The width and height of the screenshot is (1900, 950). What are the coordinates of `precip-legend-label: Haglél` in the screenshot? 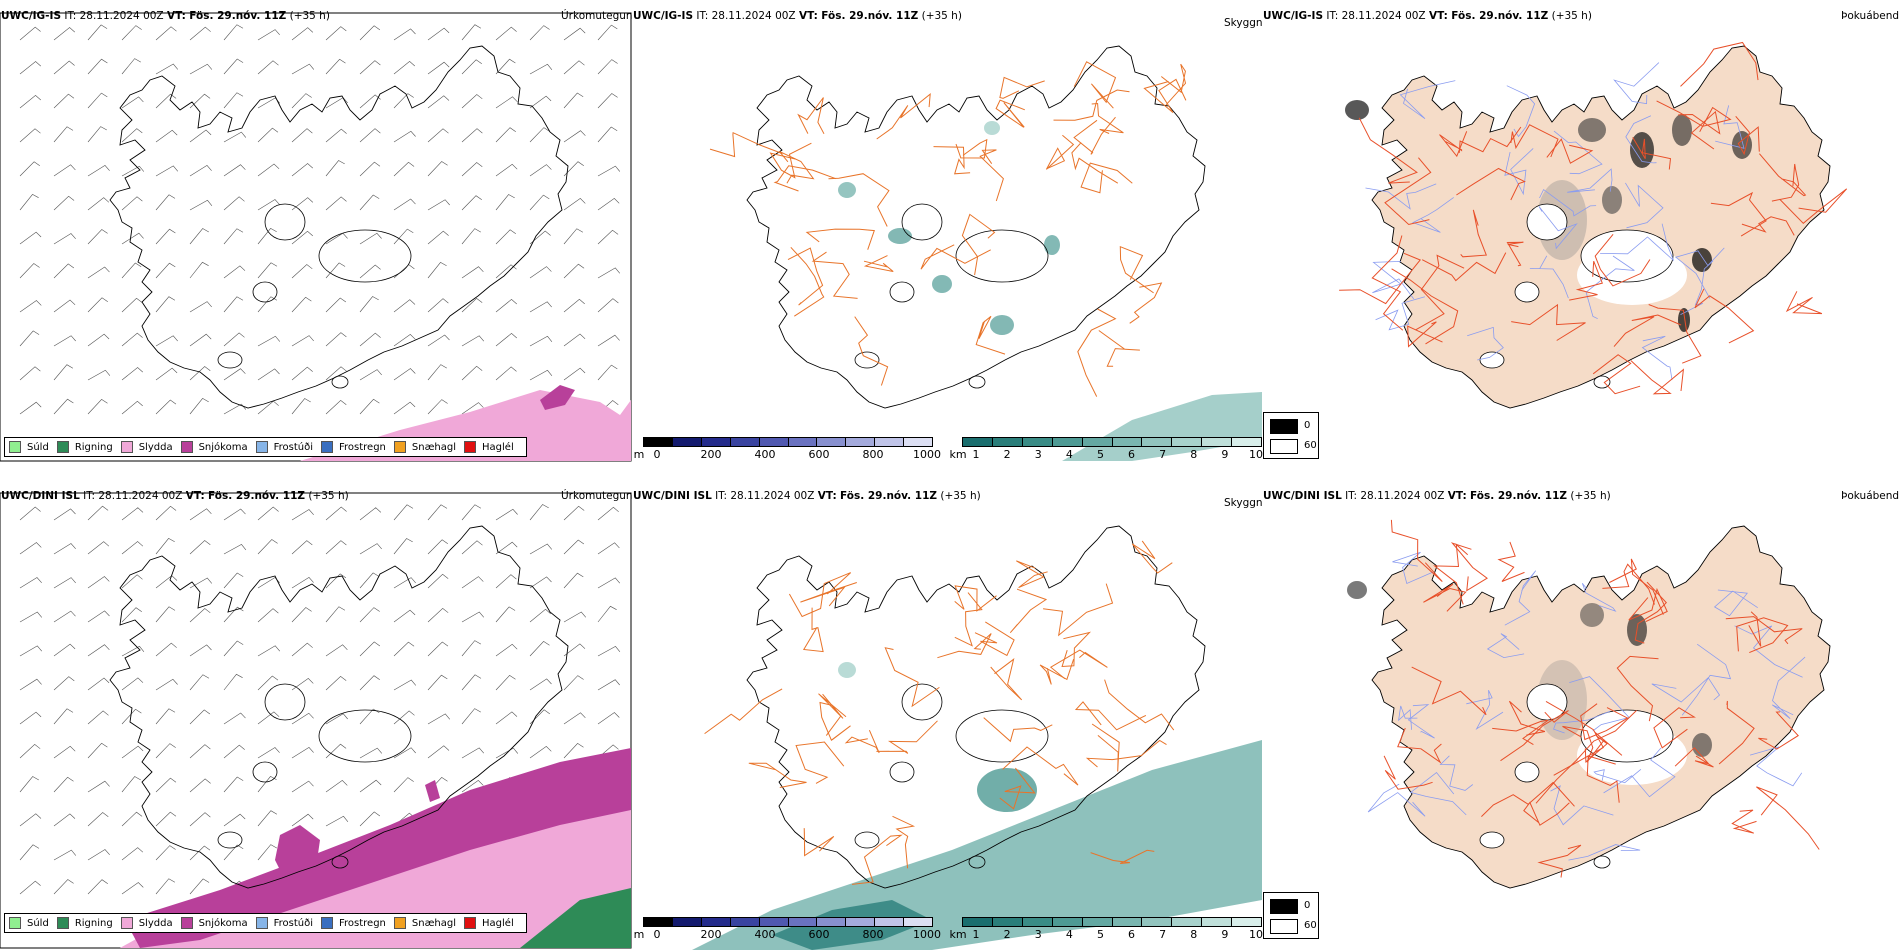 It's located at (498, 923).